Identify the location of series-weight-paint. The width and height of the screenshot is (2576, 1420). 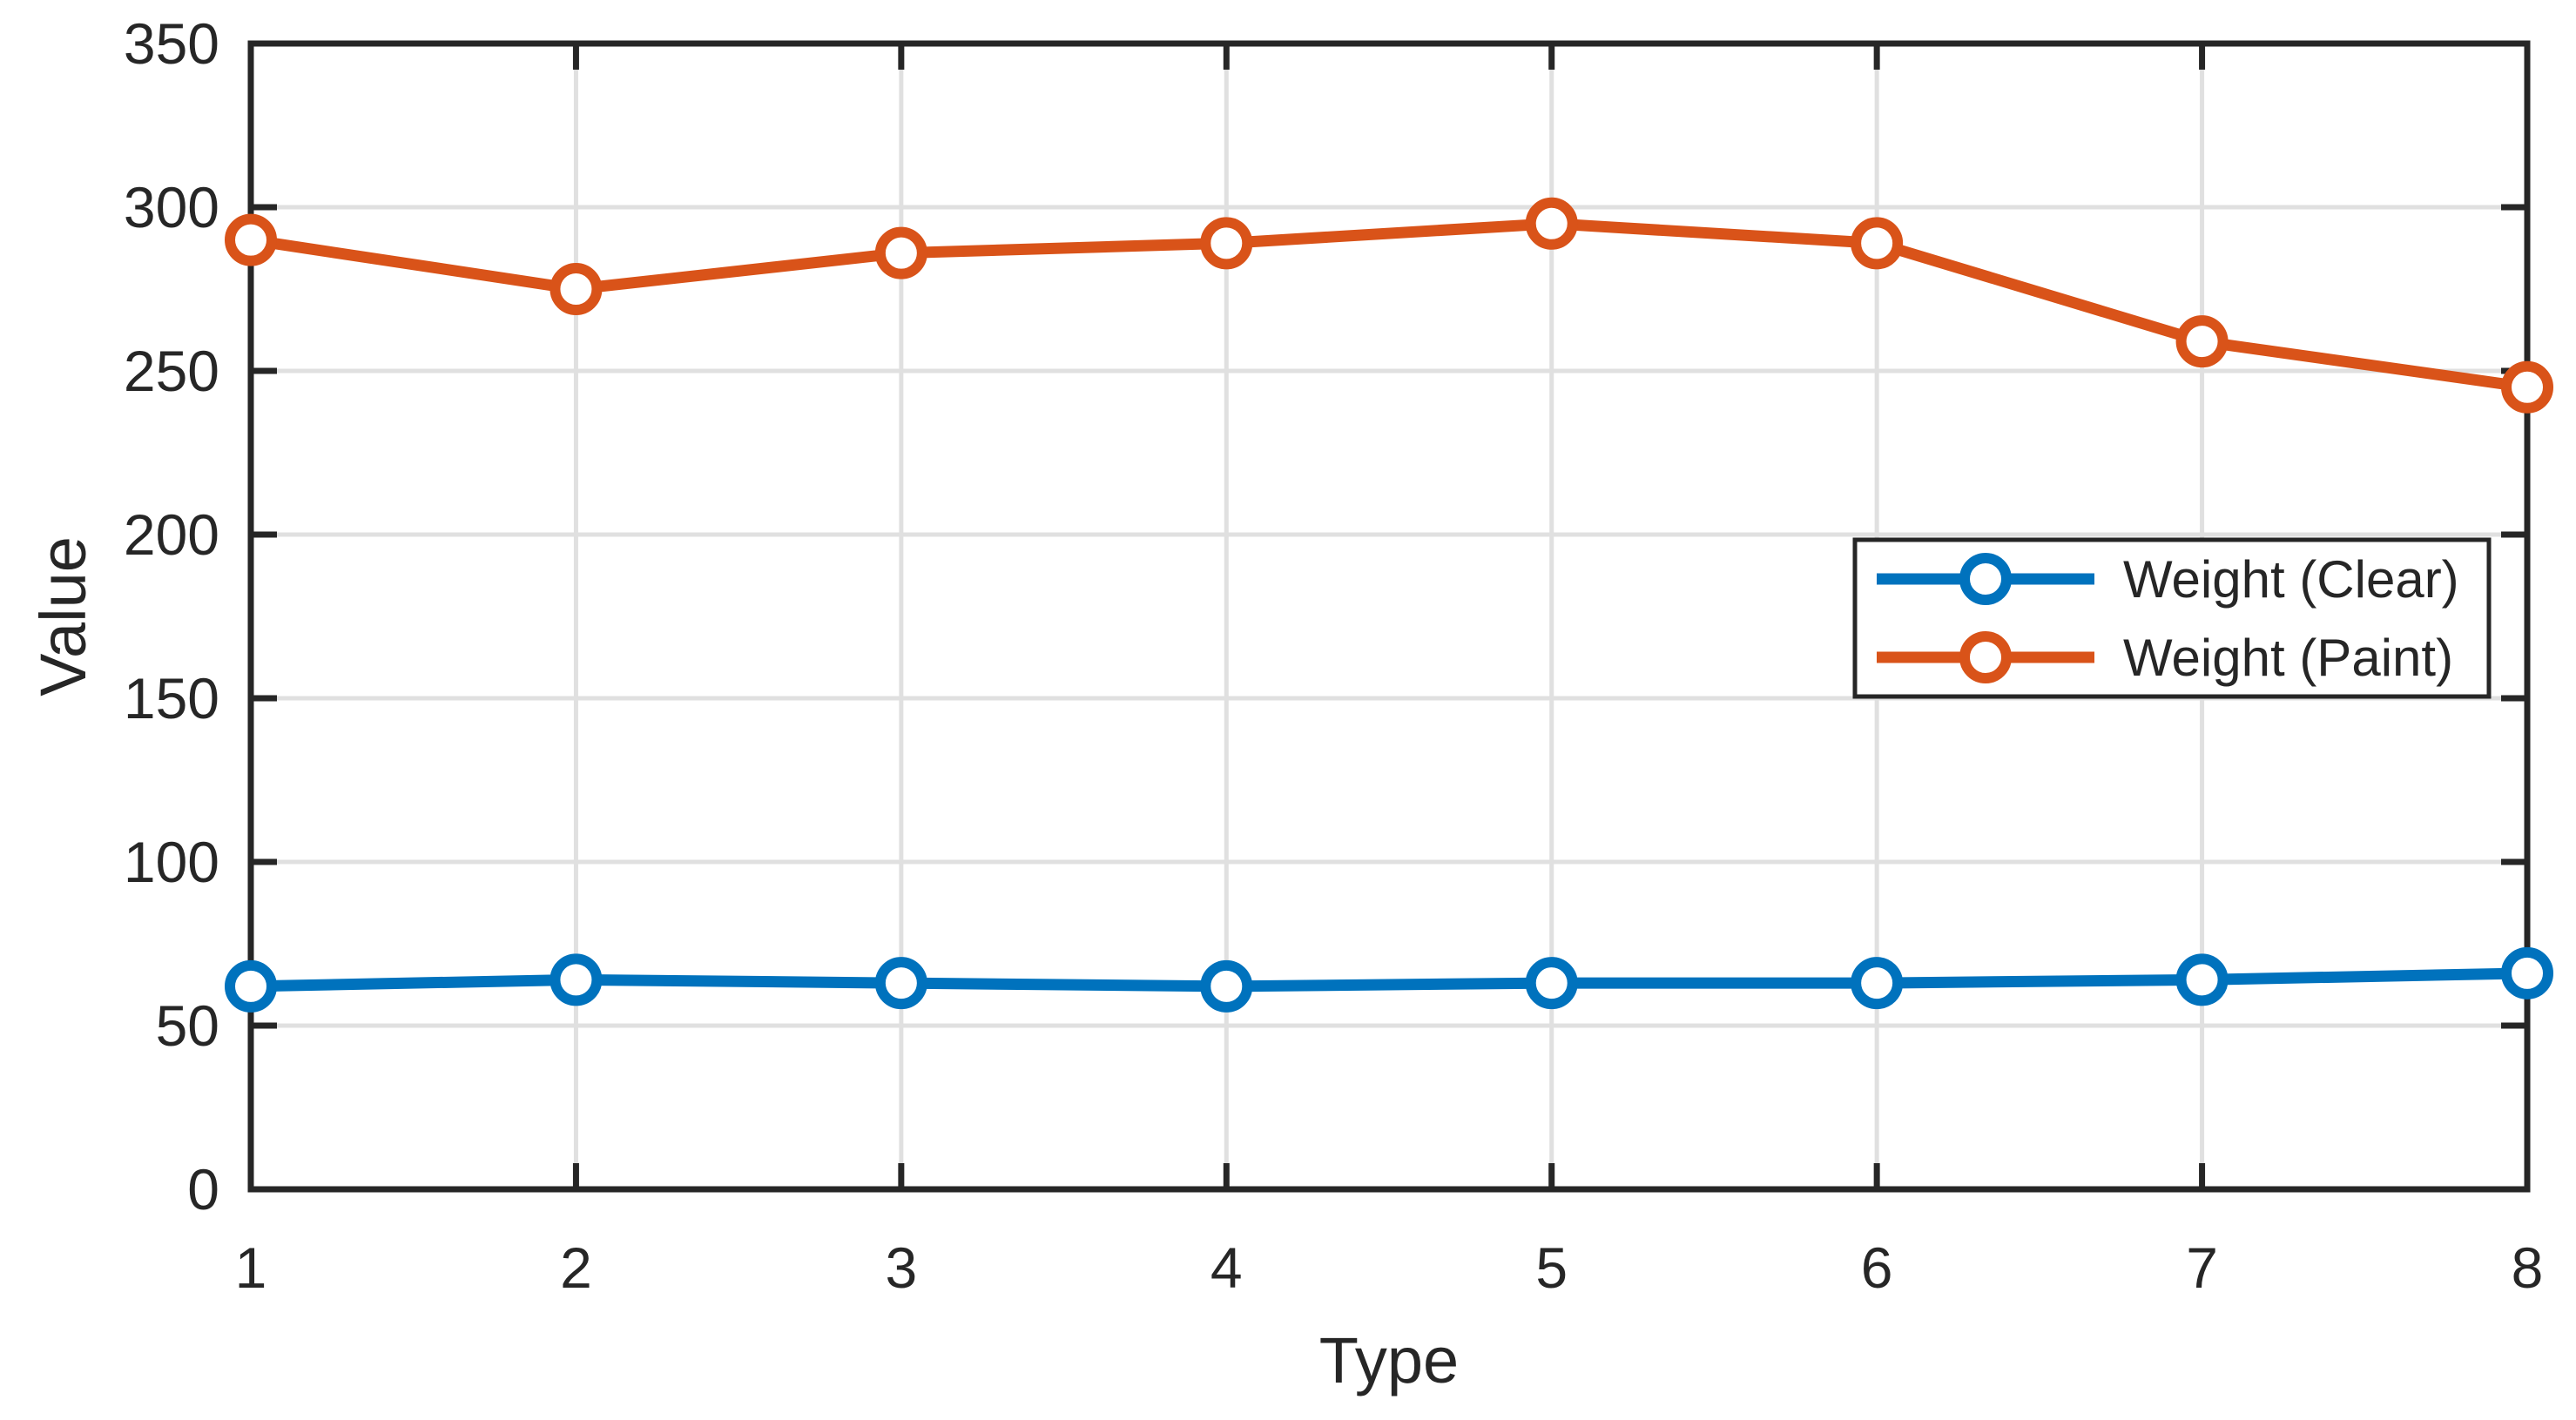
(1389, 305).